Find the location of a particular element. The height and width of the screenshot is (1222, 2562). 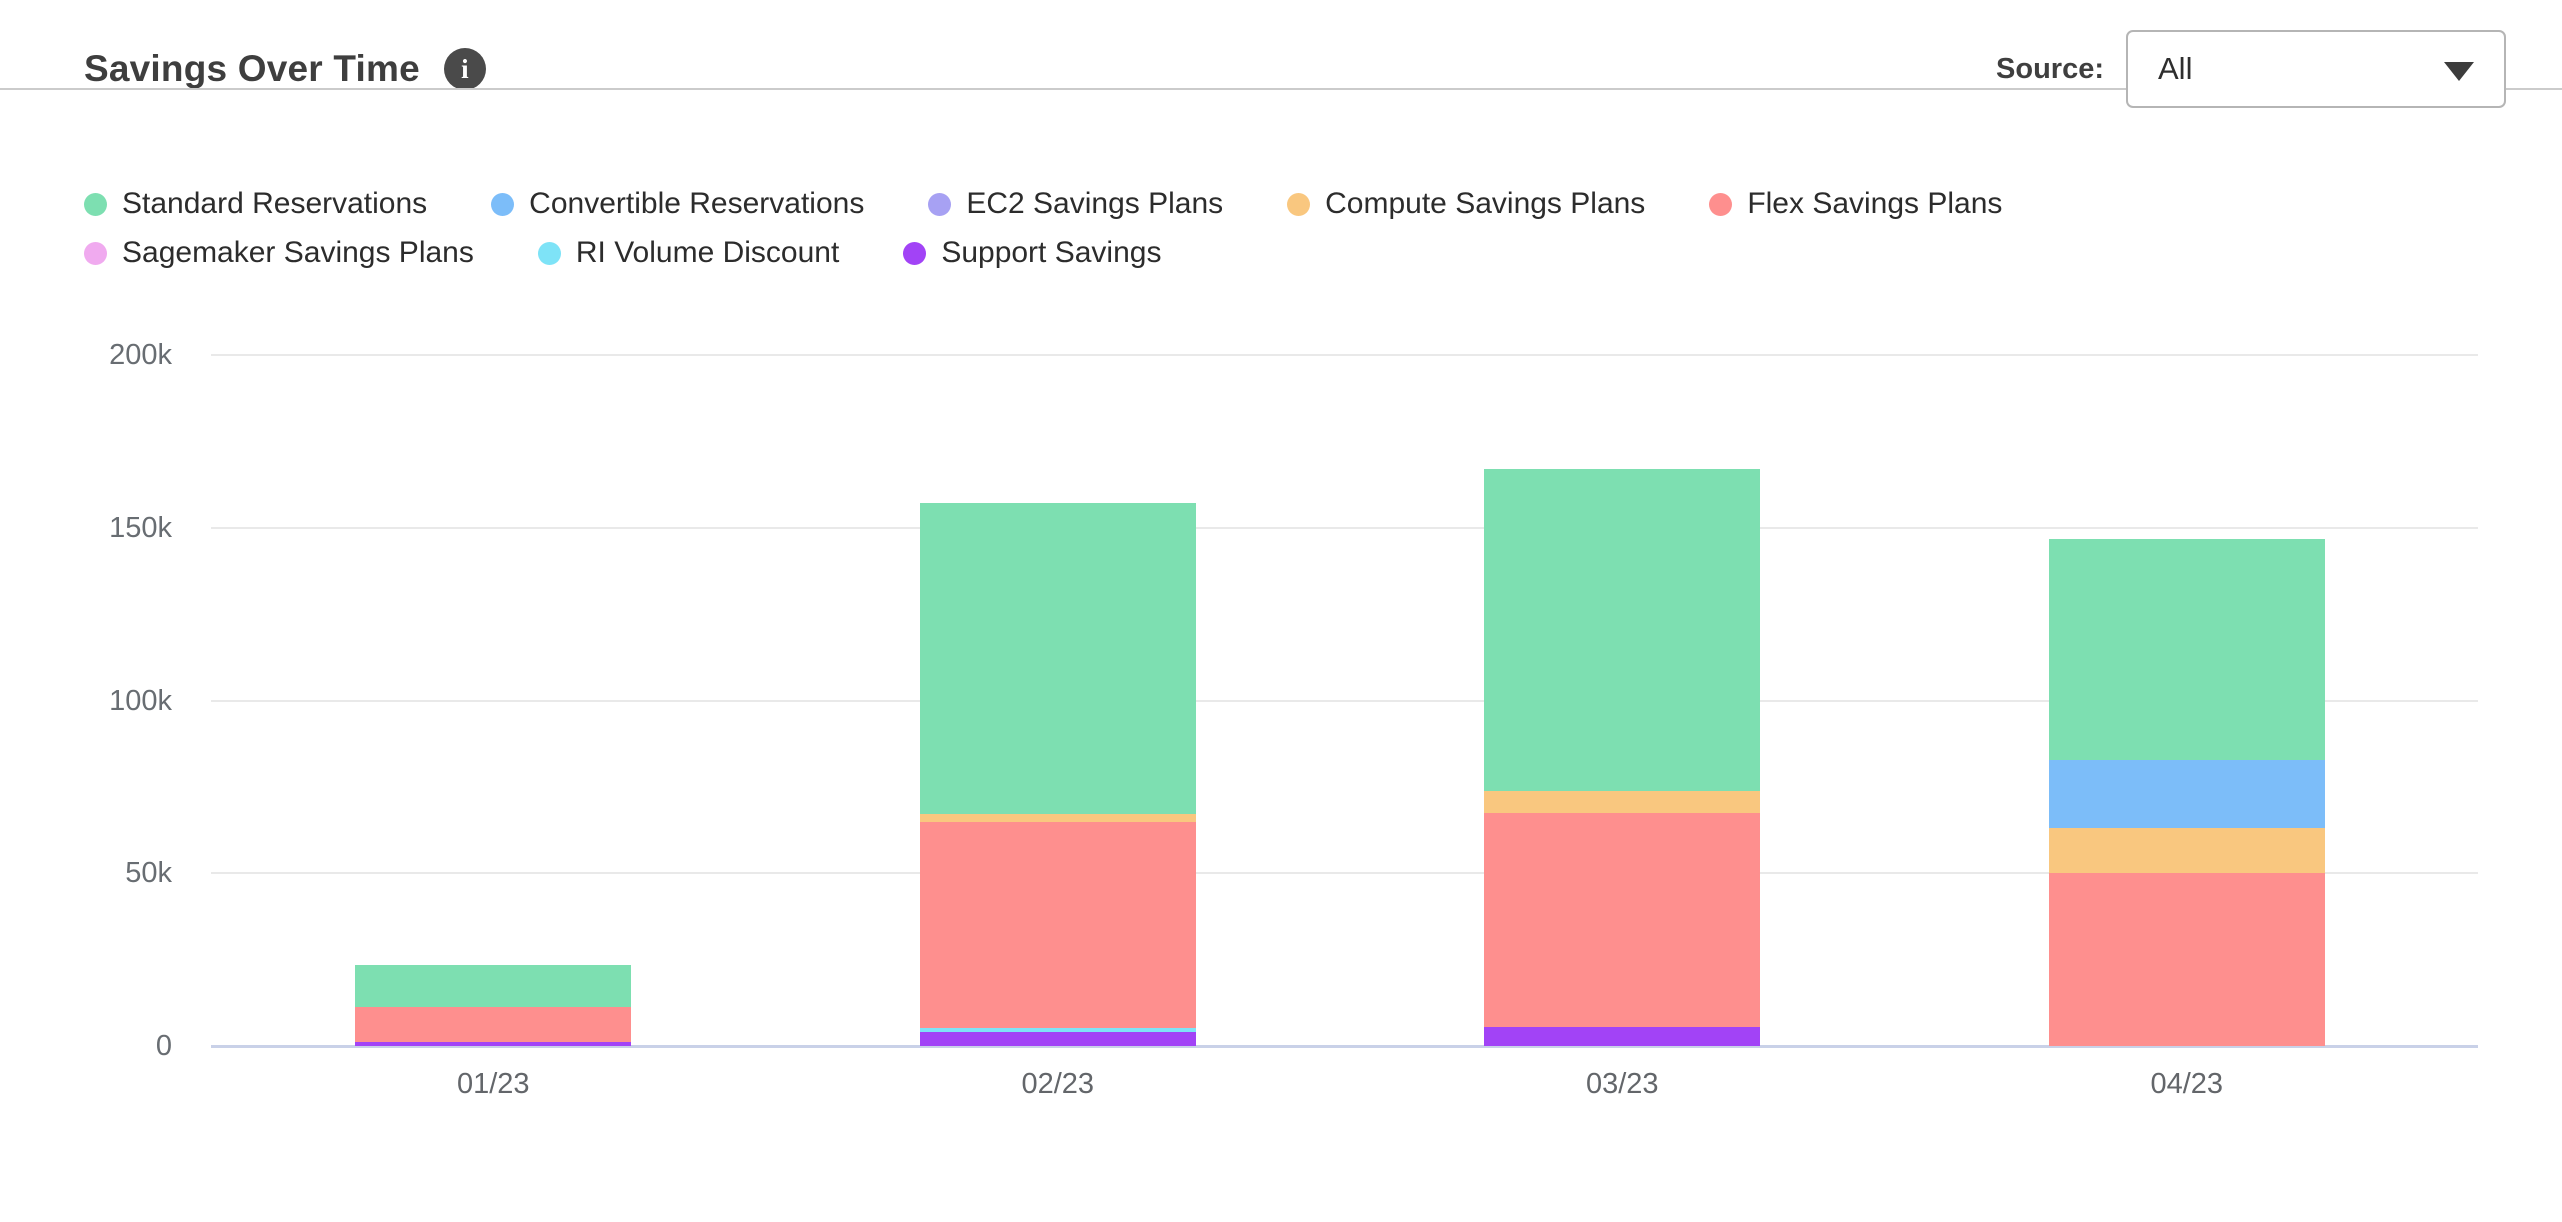

legend-label: RI Volume Discount is located at coordinates (707, 252).